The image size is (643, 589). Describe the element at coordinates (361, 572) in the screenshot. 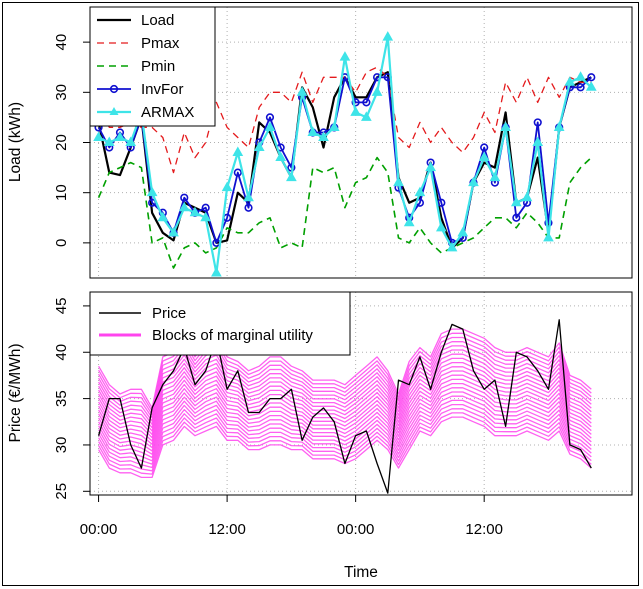

I see `time-x-axis-label: Time` at that location.